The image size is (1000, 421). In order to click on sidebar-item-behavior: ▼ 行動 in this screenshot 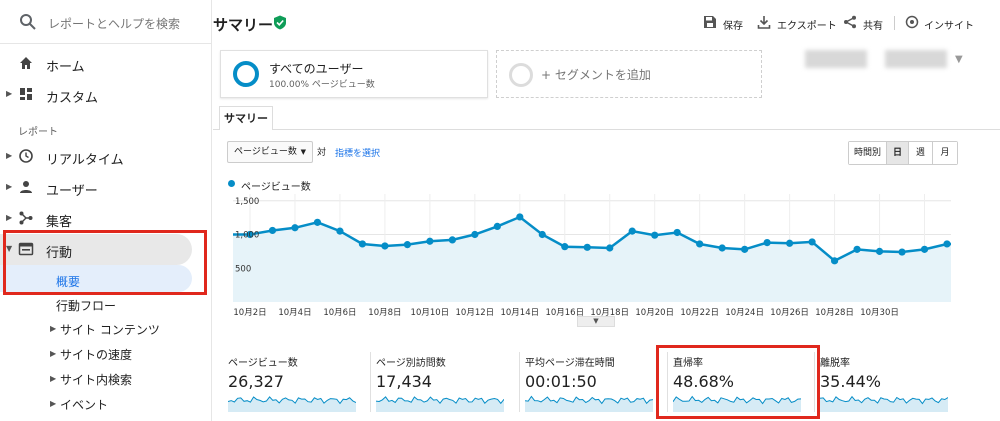, I will do `click(106, 249)`.